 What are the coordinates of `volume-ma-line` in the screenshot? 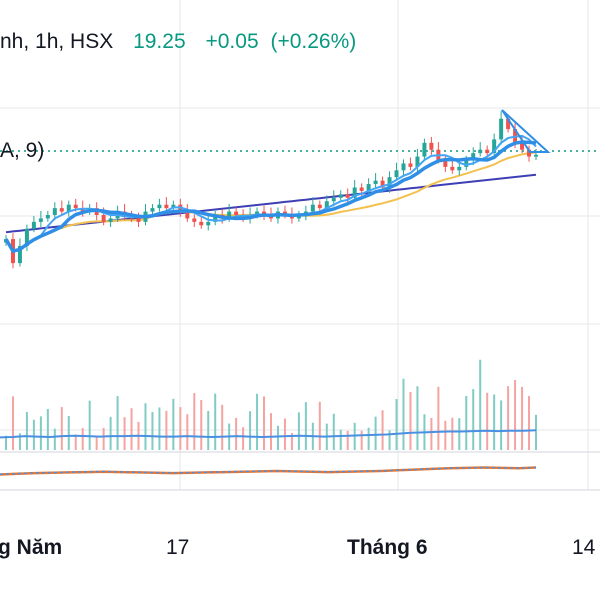 It's located at (268, 434).